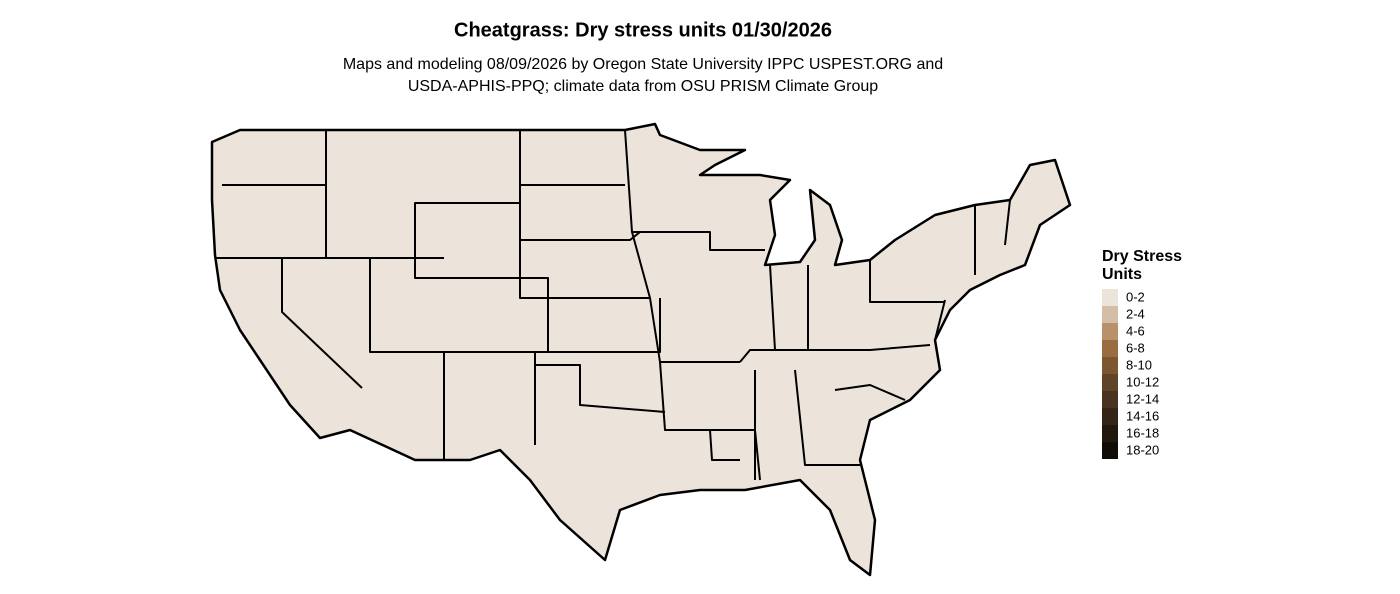 The image size is (1400, 594). What do you see at coordinates (1122, 274) in the screenshot?
I see `legend-title: Units` at bounding box center [1122, 274].